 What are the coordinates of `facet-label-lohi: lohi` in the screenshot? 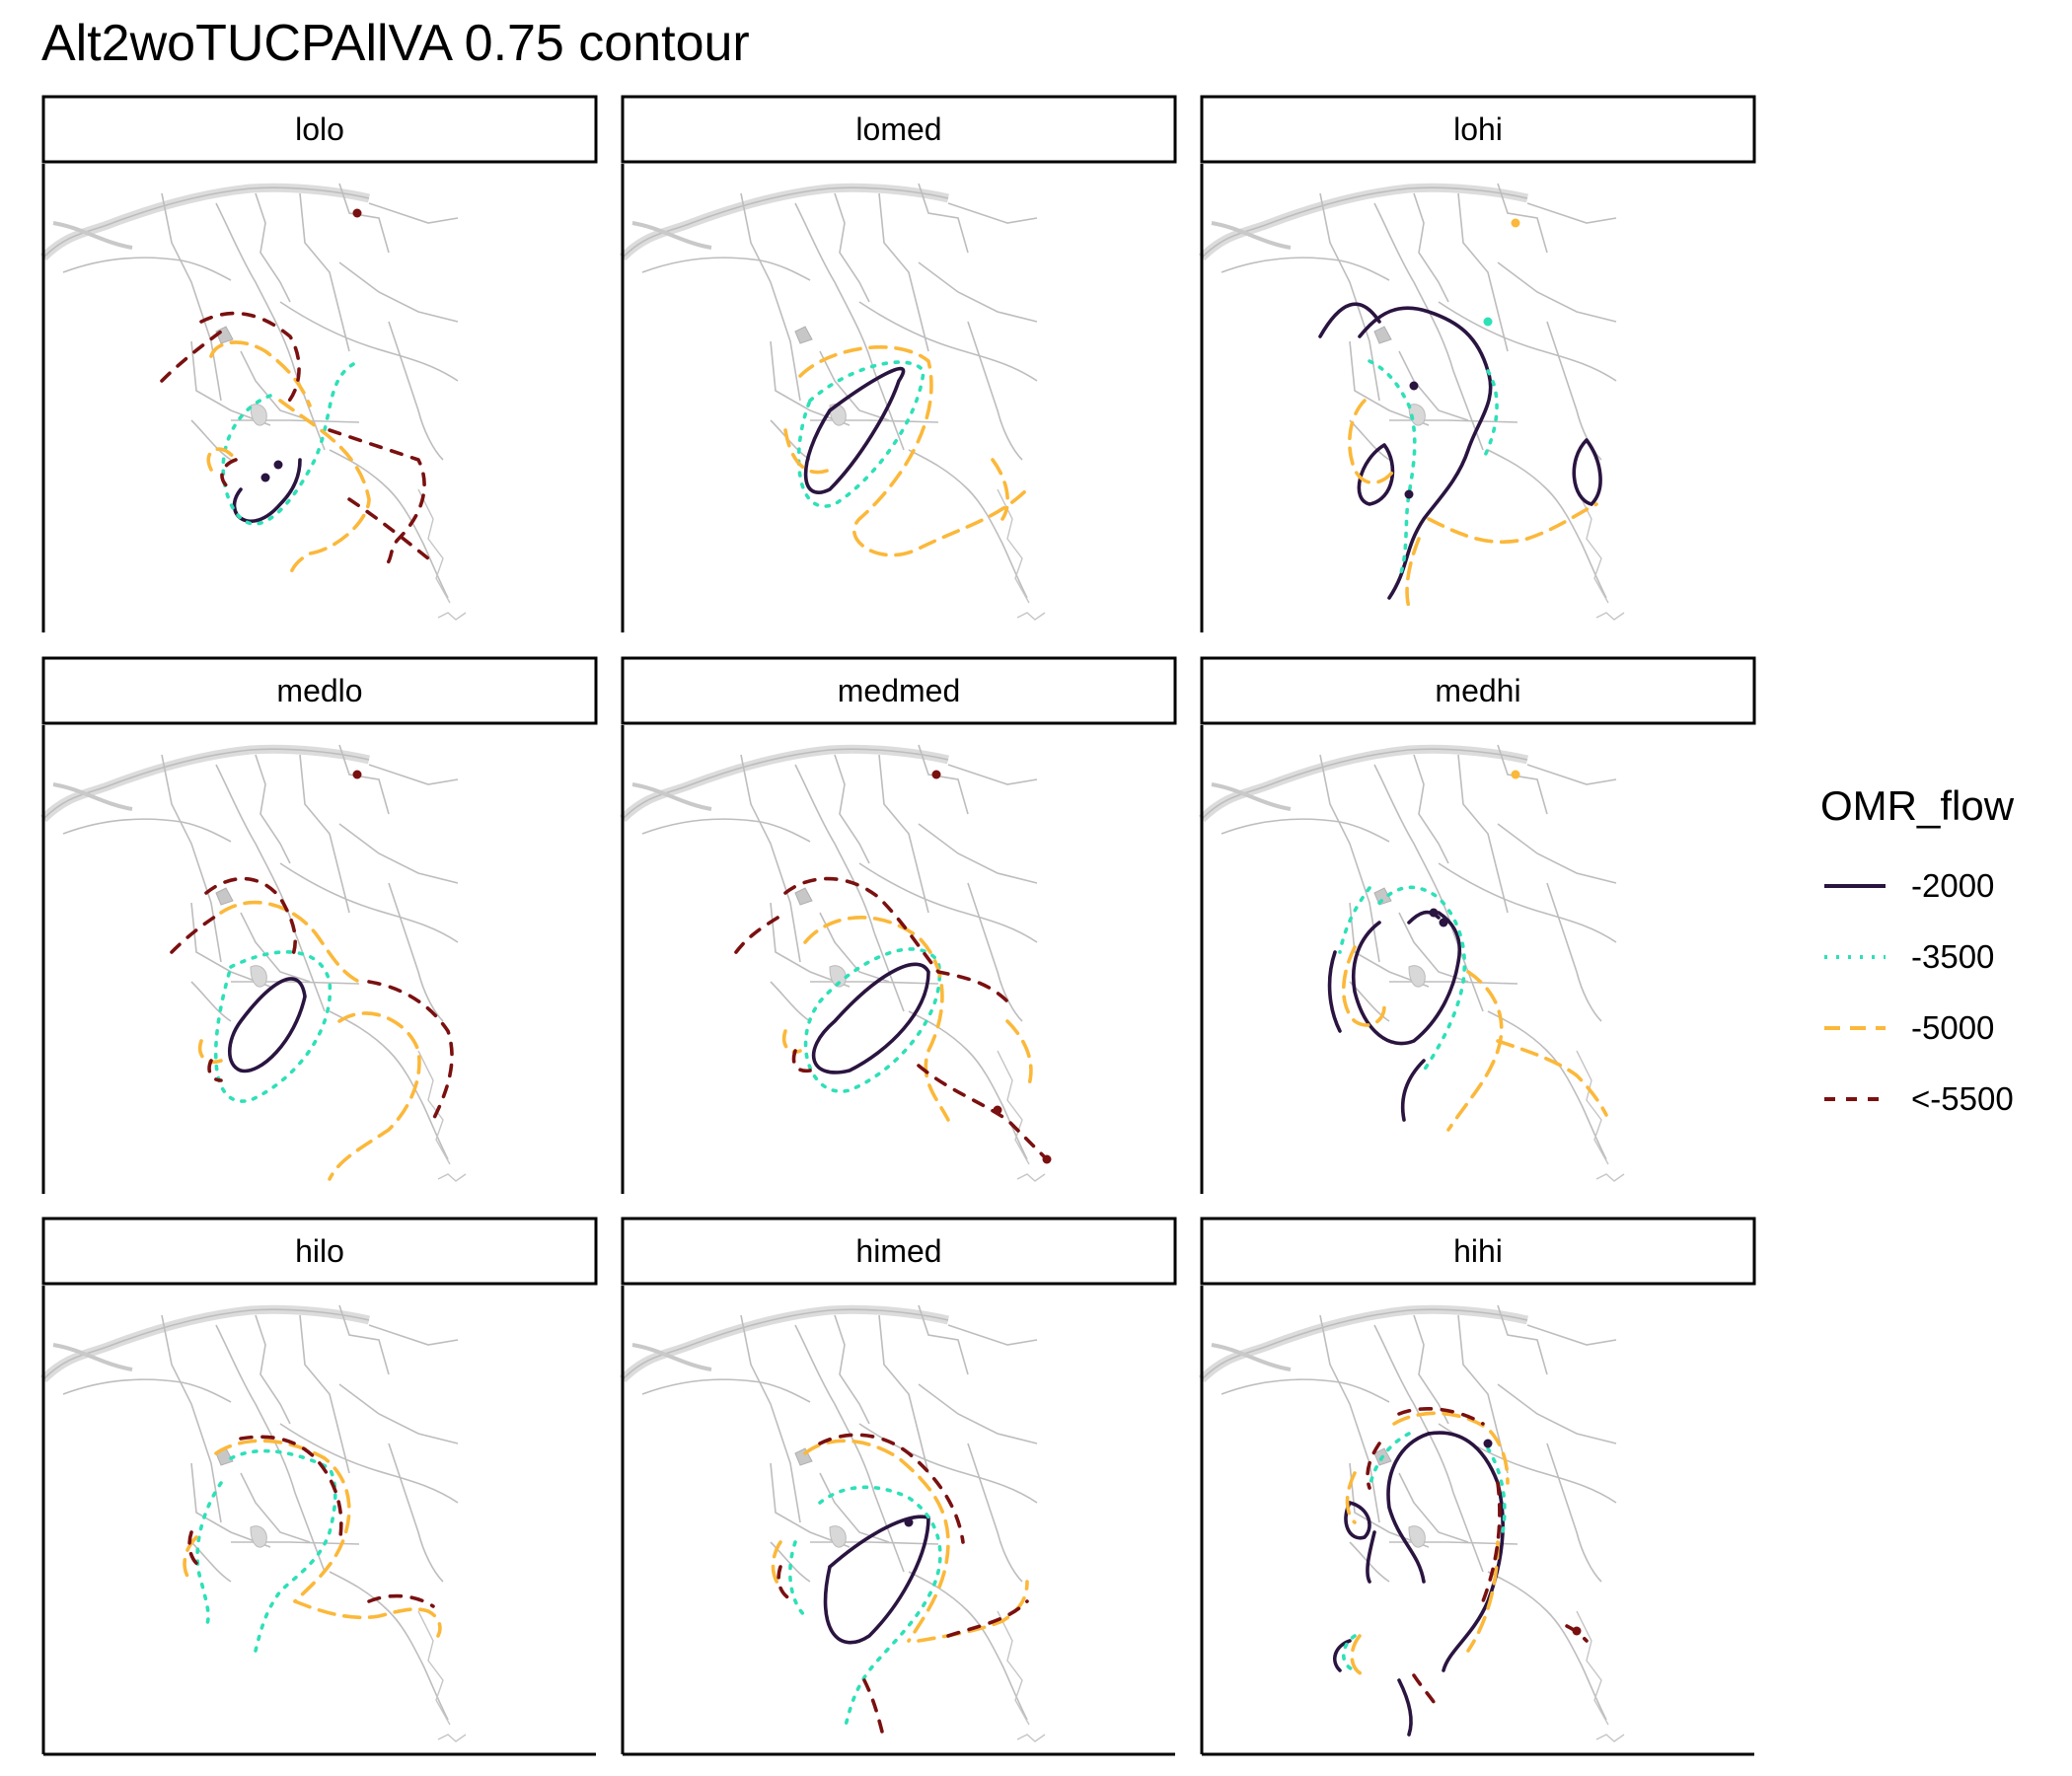 It's located at (1478, 129).